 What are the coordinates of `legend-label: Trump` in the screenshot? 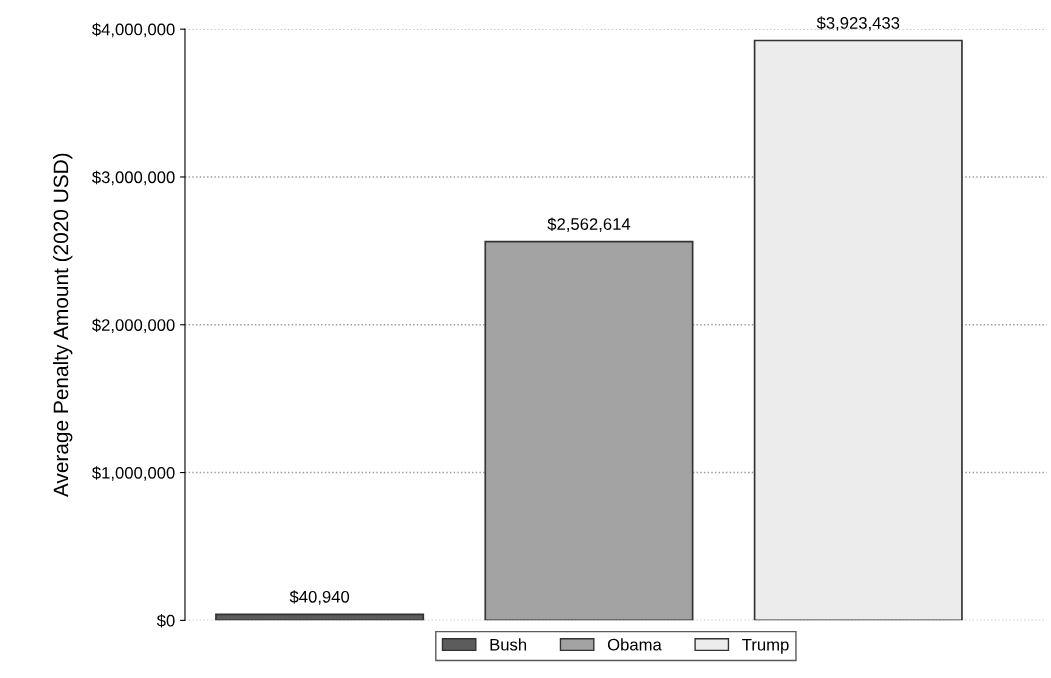 It's located at (765, 646).